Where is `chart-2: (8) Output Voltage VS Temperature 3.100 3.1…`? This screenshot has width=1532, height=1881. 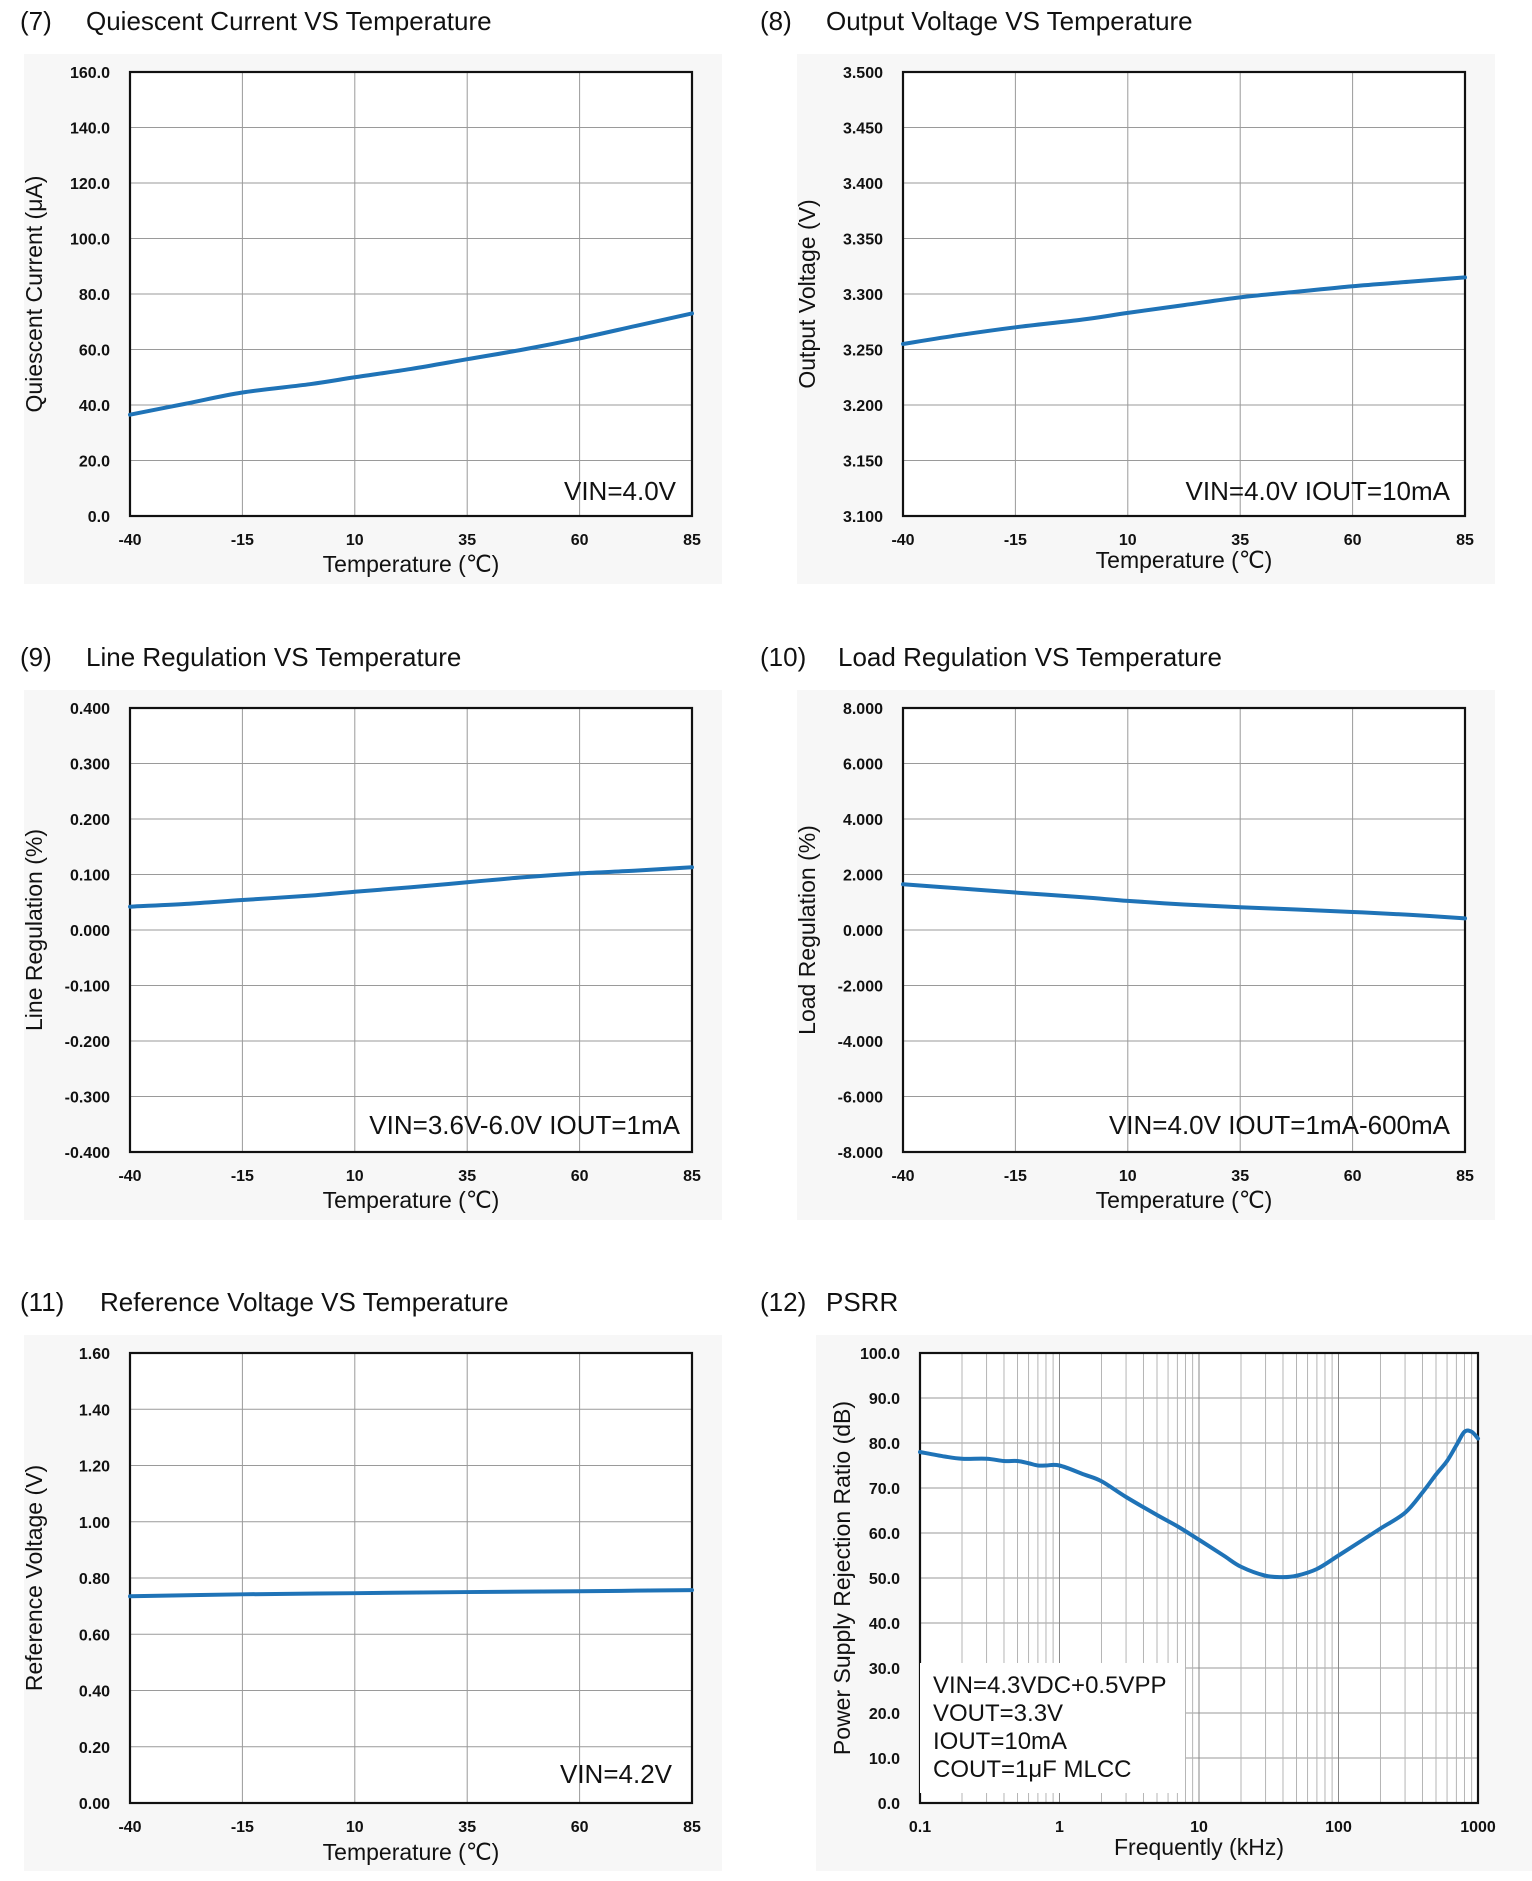
chart-2: (8) Output Voltage VS Temperature 3.100 3.1… is located at coordinates (1127, 295).